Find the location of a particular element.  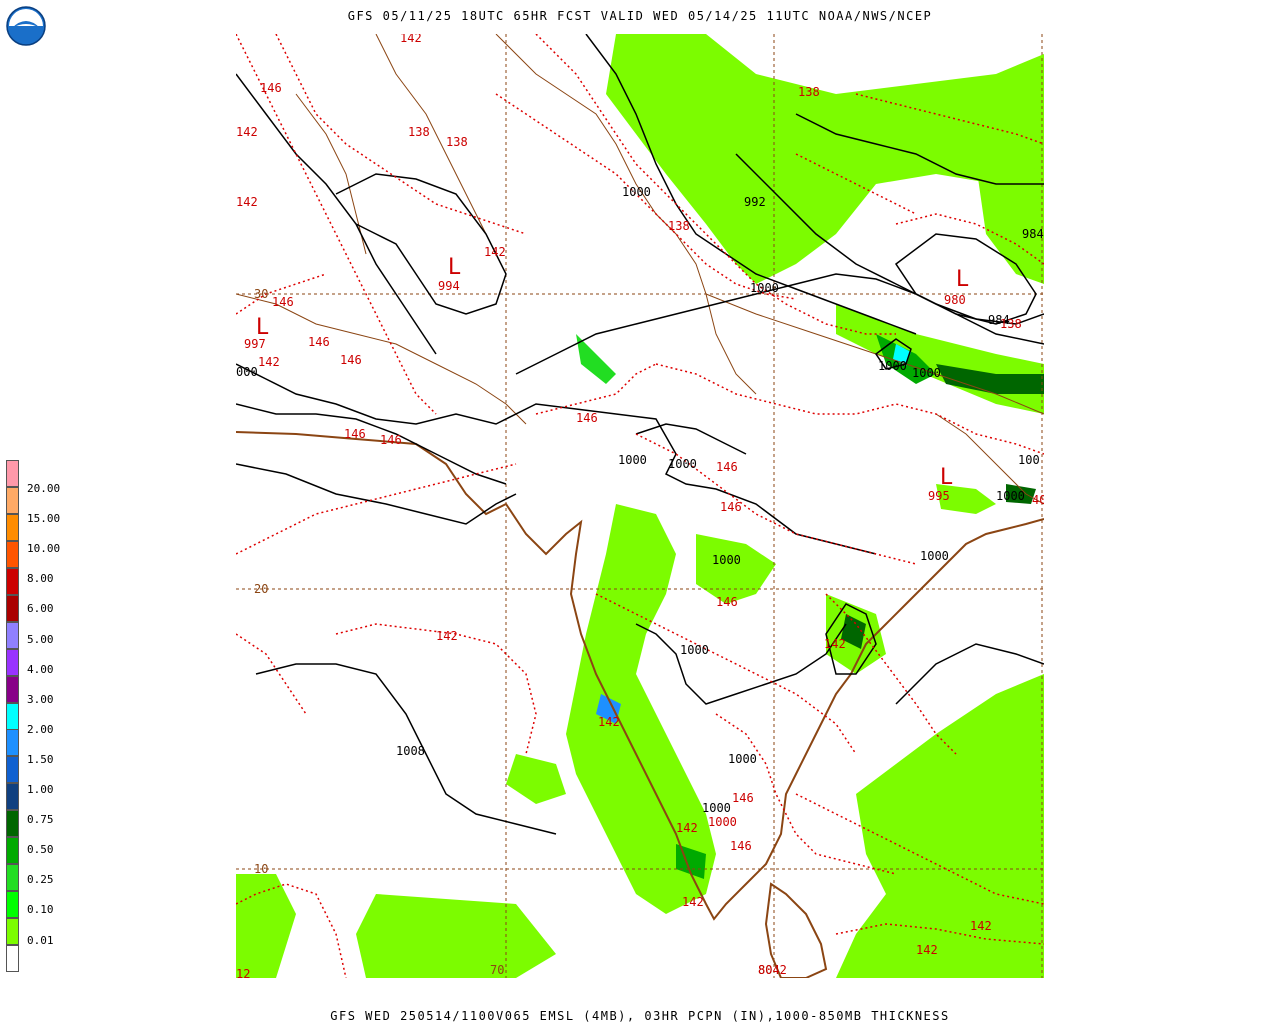

legend-label: 8.00 is located at coordinates (40, 579).